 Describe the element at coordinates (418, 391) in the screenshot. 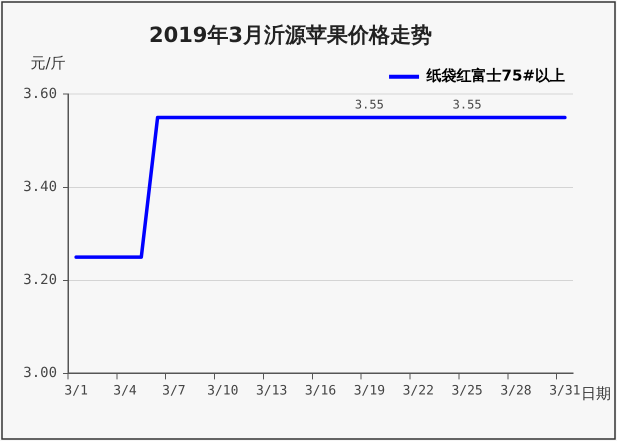

I see `x-tick-label: 3/22` at that location.